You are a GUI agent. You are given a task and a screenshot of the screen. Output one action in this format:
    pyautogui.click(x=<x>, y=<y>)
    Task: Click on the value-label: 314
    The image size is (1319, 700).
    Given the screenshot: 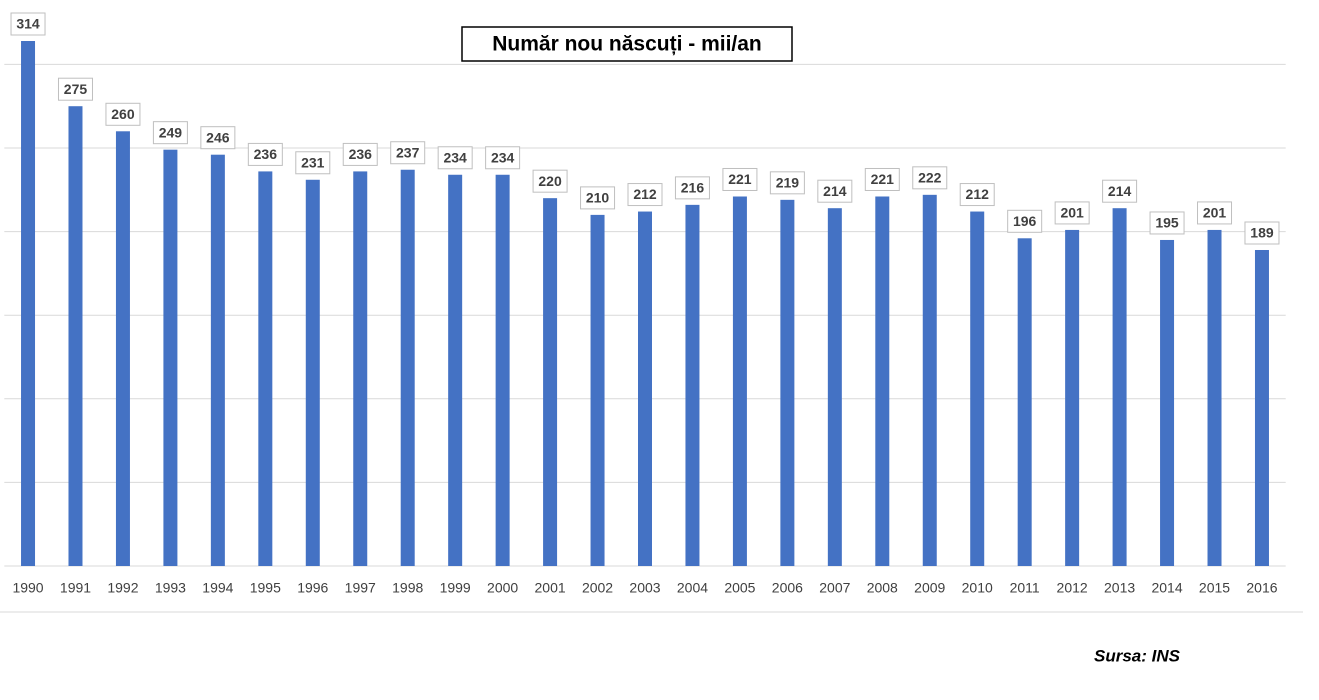 What is the action you would take?
    pyautogui.click(x=28, y=24)
    